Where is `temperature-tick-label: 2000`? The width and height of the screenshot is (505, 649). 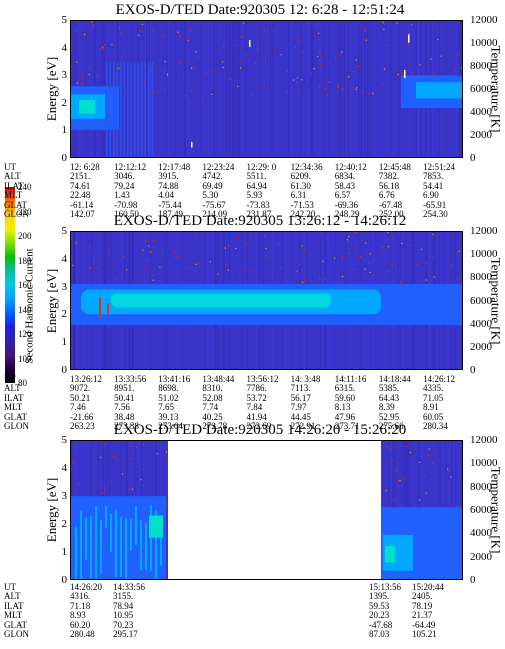
temperature-tick-label: 2000 is located at coordinates (481, 556).